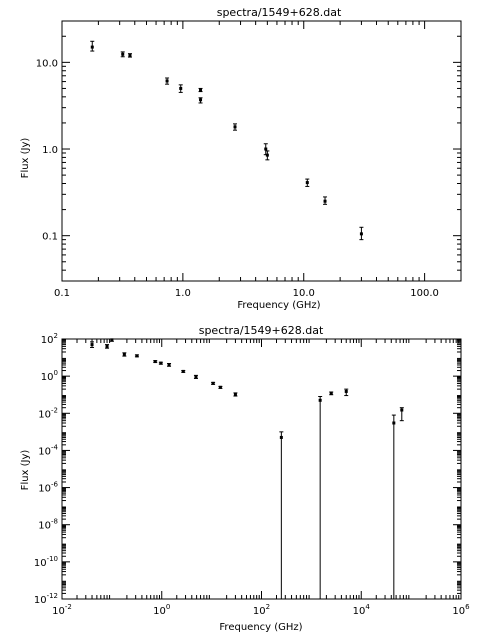 The image size is (480, 640). I want to click on top-chart-x-tick-label: 100.0, so click(424, 293).